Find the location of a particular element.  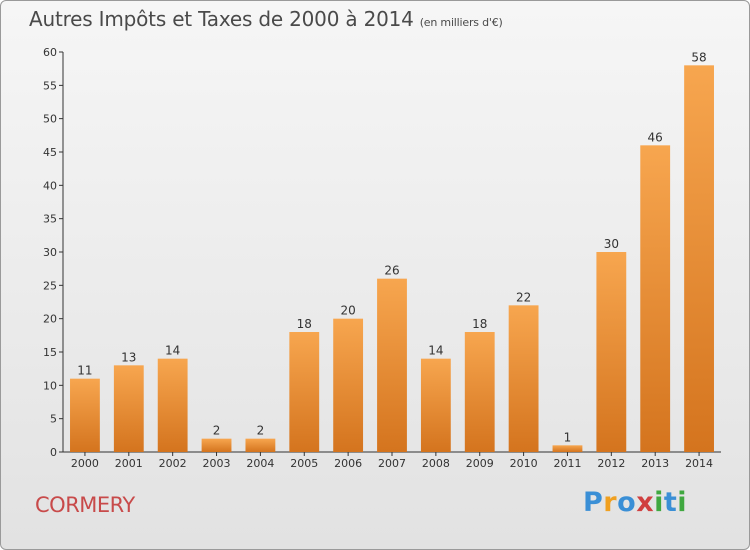

y-tick-label: 25 is located at coordinates (50, 285).